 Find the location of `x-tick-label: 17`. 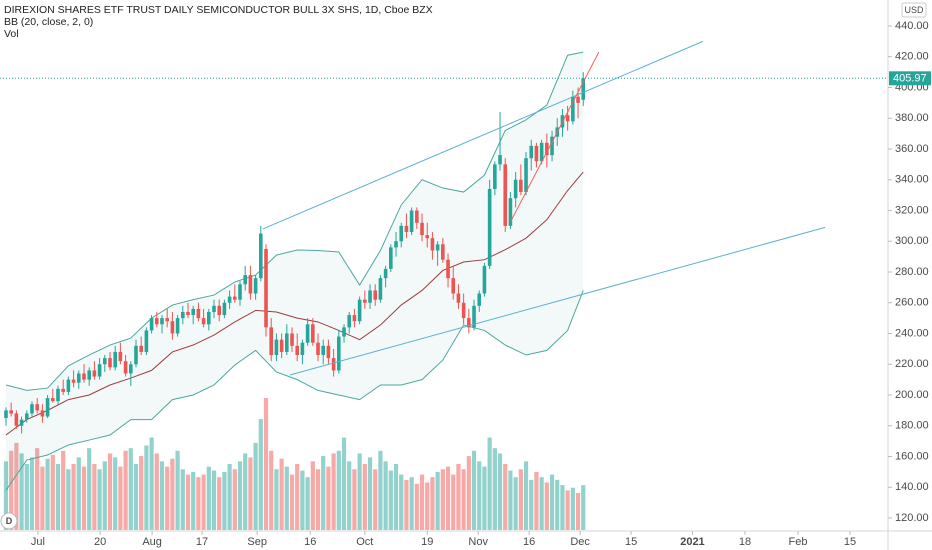

x-tick-label: 17 is located at coordinates (202, 542).